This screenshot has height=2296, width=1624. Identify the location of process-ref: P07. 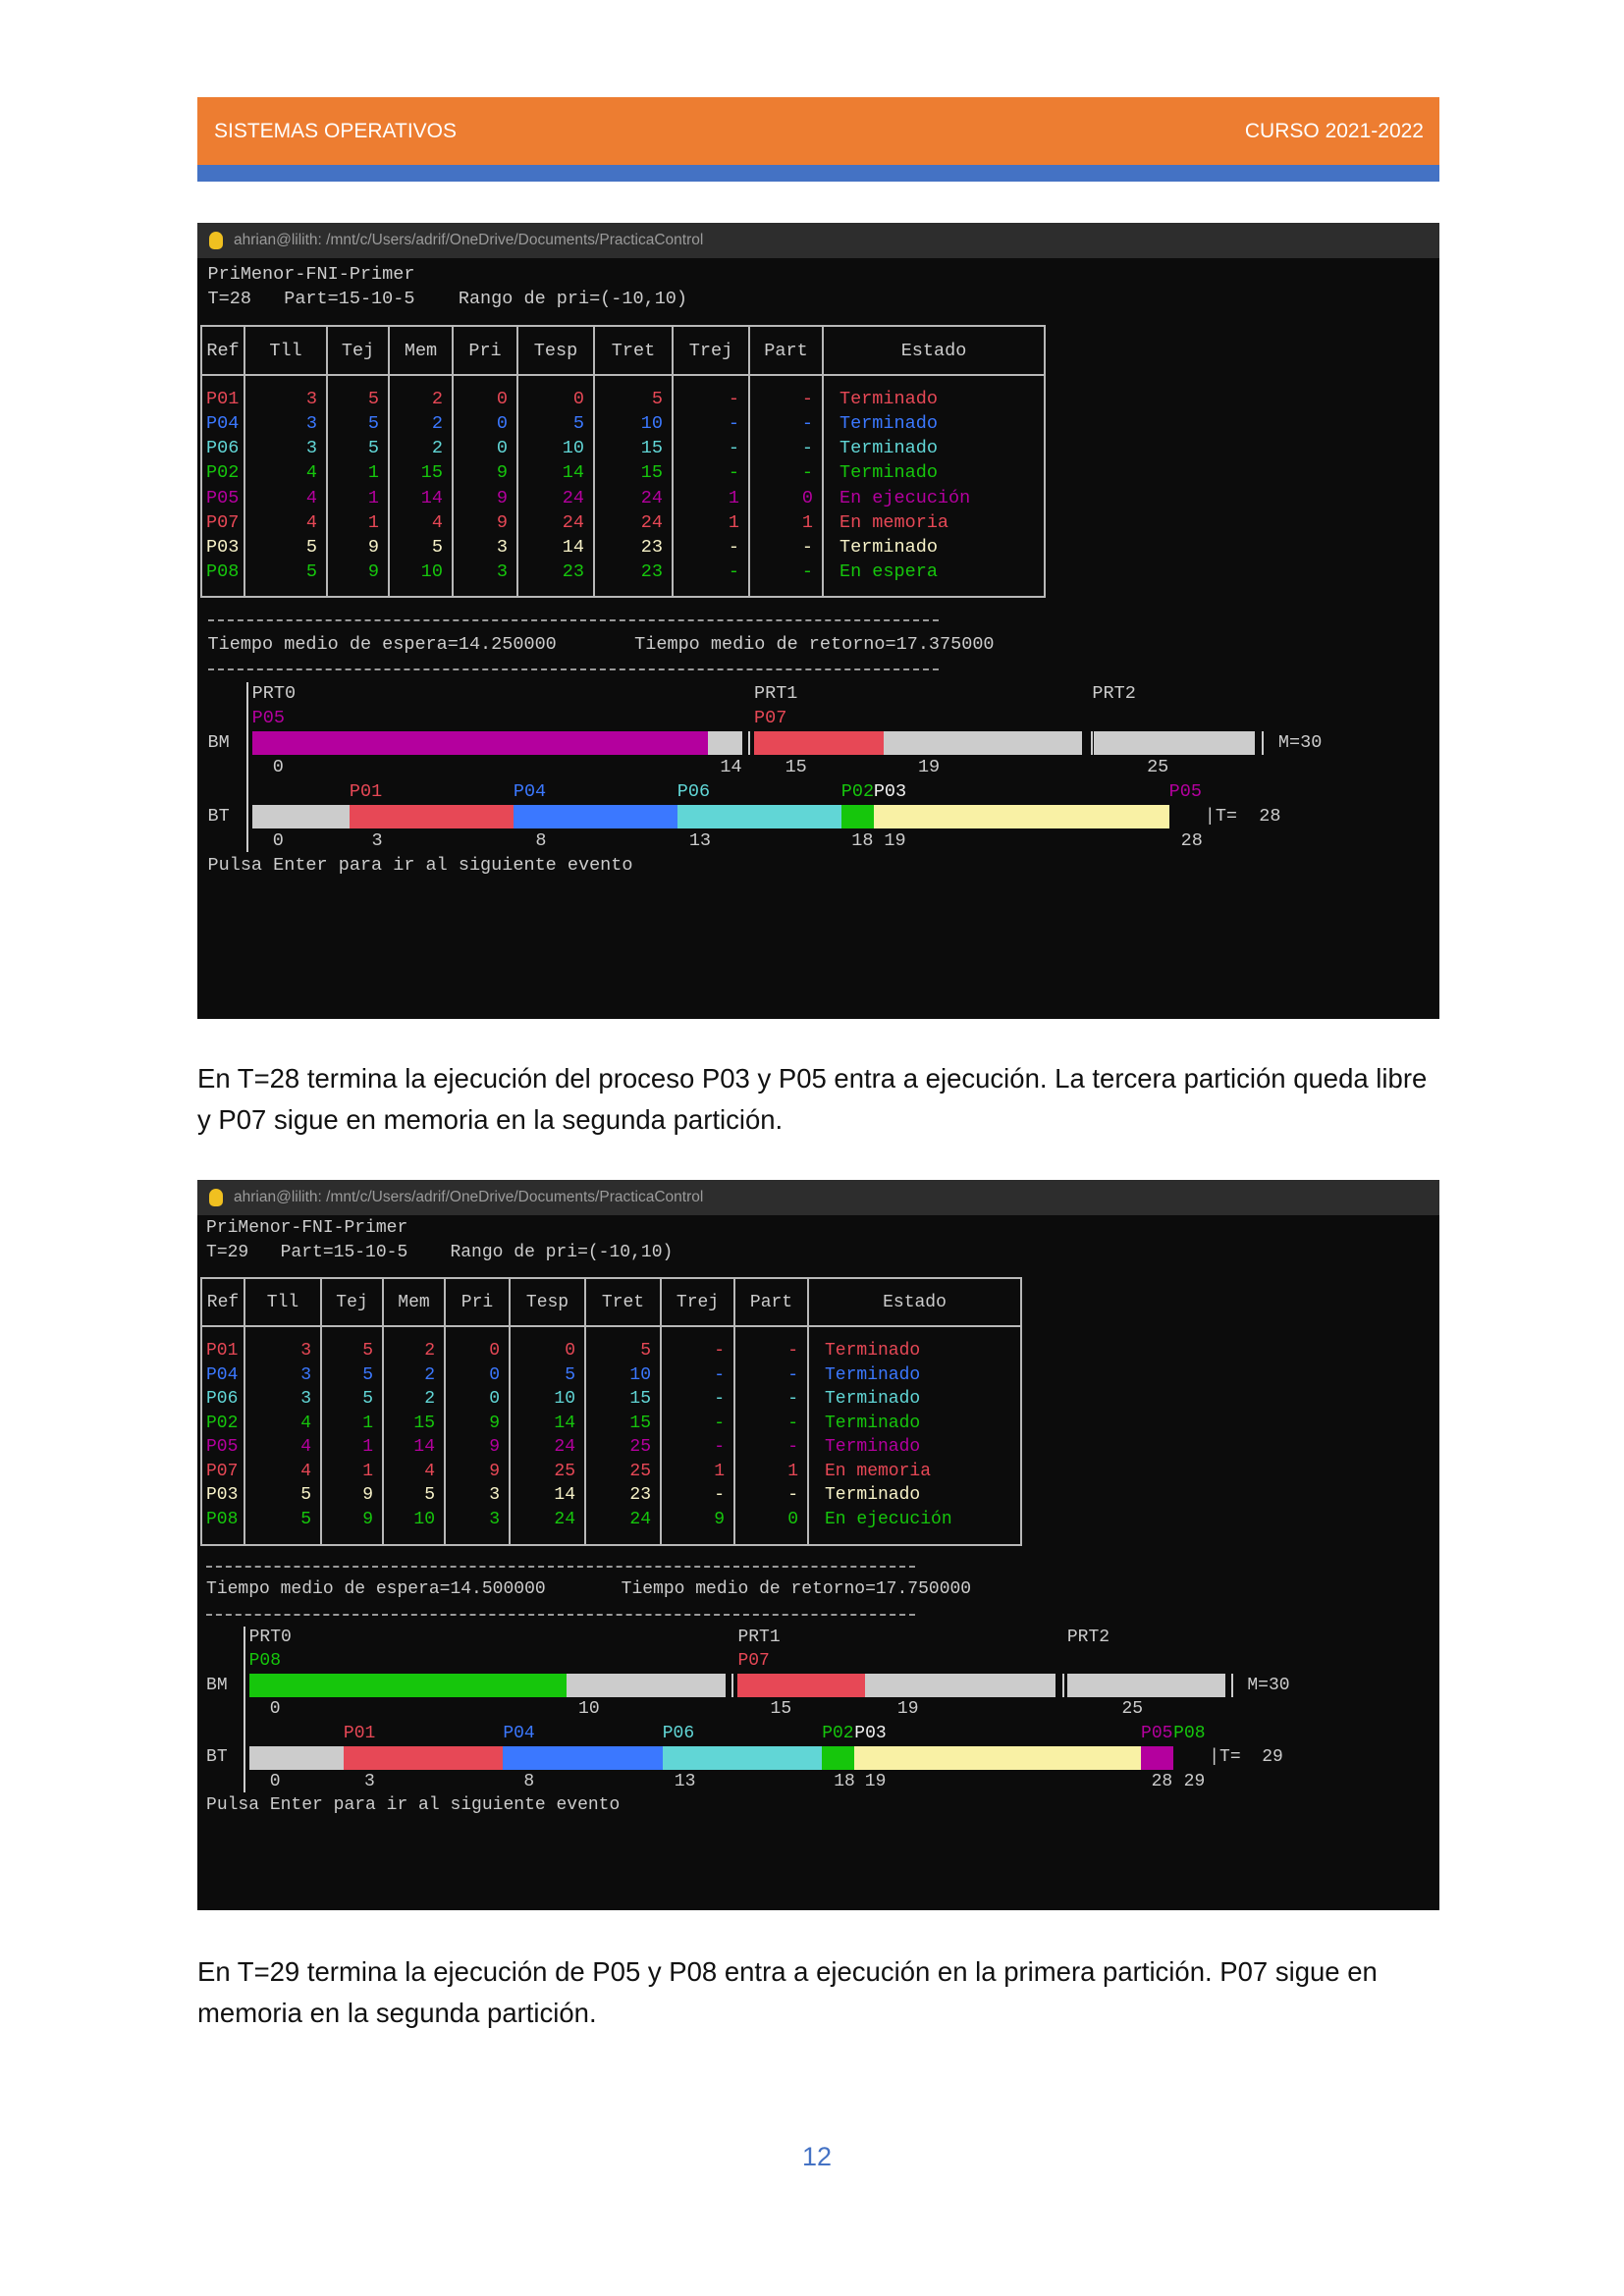
(222, 1471).